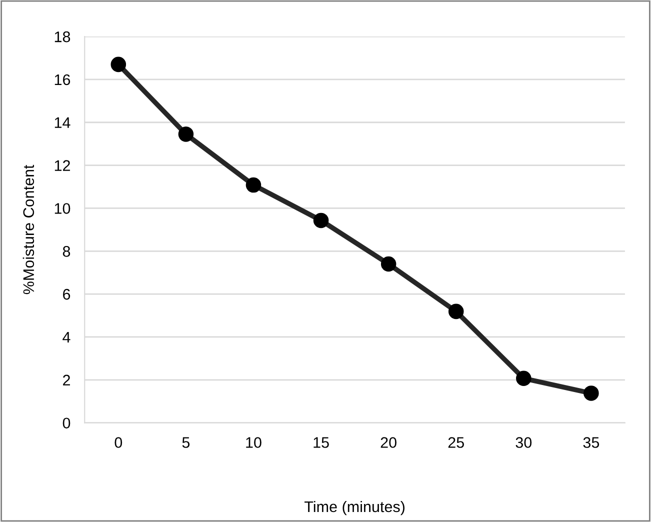  Describe the element at coordinates (62, 36) in the screenshot. I see `y-tick-label: 18` at that location.